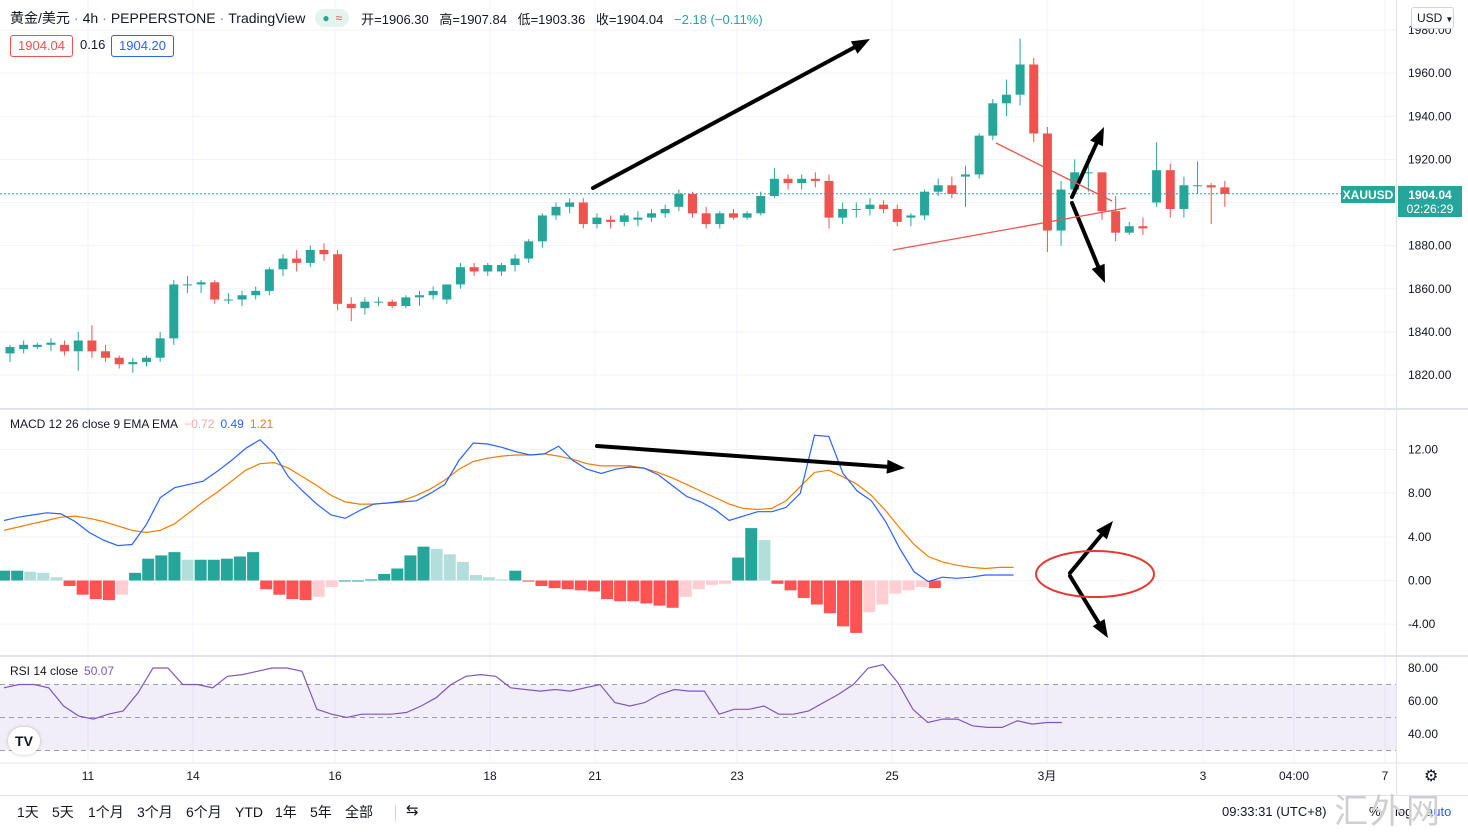 Image resolution: width=1468 pixels, height=834 pixels. Describe the element at coordinates (1085, 235) in the screenshot. I see `arrow-breakout-down` at that location.